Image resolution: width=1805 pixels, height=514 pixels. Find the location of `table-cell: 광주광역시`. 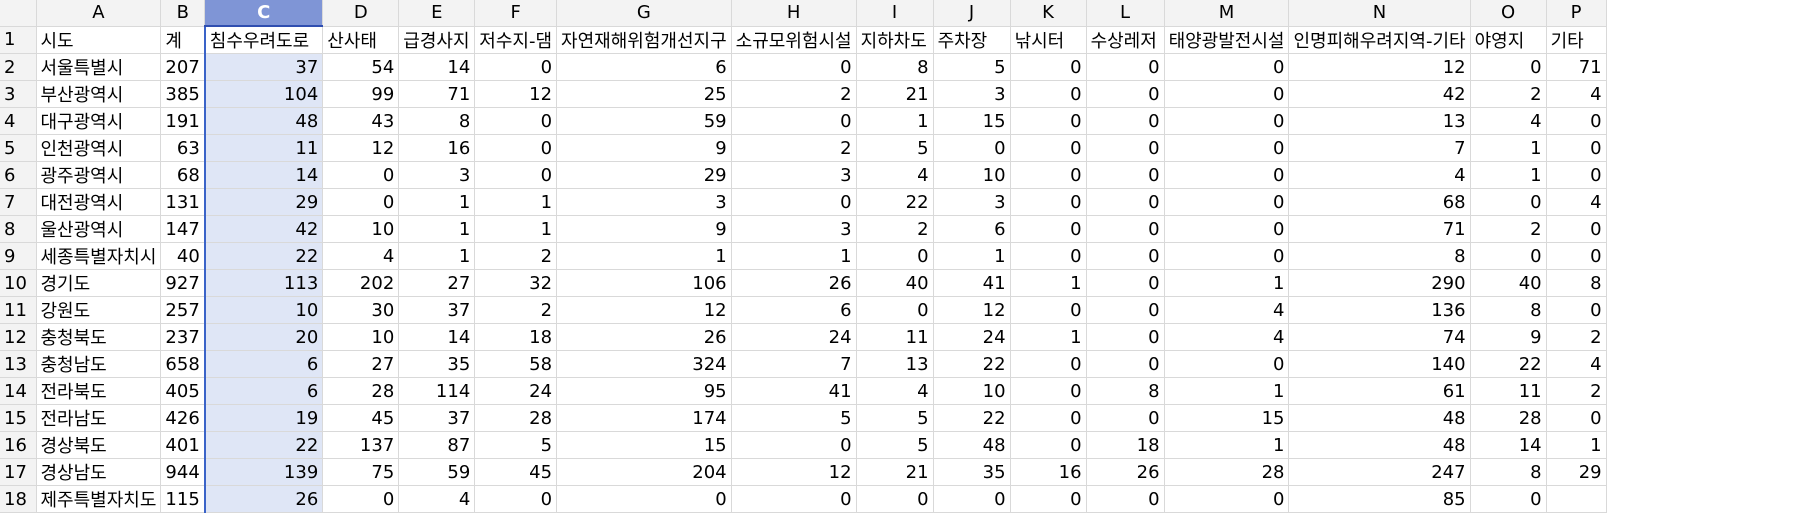

table-cell: 광주광역시 is located at coordinates (99, 175).